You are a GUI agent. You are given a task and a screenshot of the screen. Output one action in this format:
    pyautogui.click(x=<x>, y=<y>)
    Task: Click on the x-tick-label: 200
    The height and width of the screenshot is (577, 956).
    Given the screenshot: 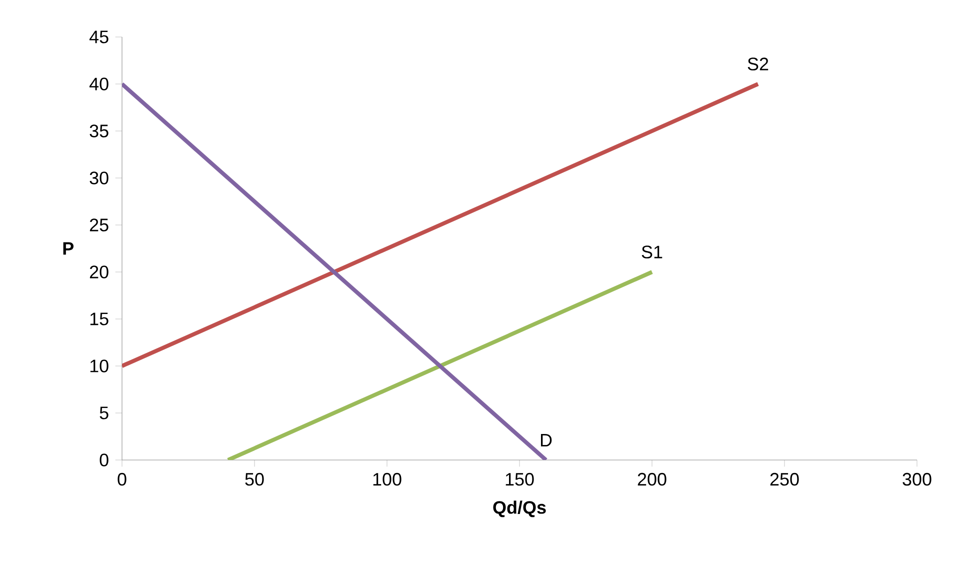 What is the action you would take?
    pyautogui.click(x=652, y=479)
    